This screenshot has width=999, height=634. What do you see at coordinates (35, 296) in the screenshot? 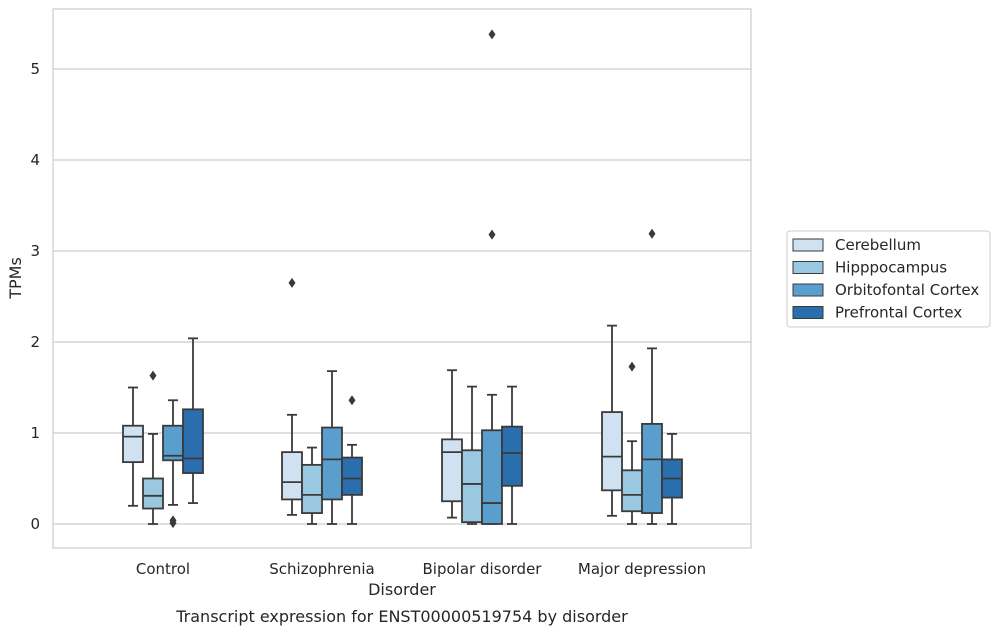
I see `y-tick-labels: 0 1 2 3 4 5` at bounding box center [35, 296].